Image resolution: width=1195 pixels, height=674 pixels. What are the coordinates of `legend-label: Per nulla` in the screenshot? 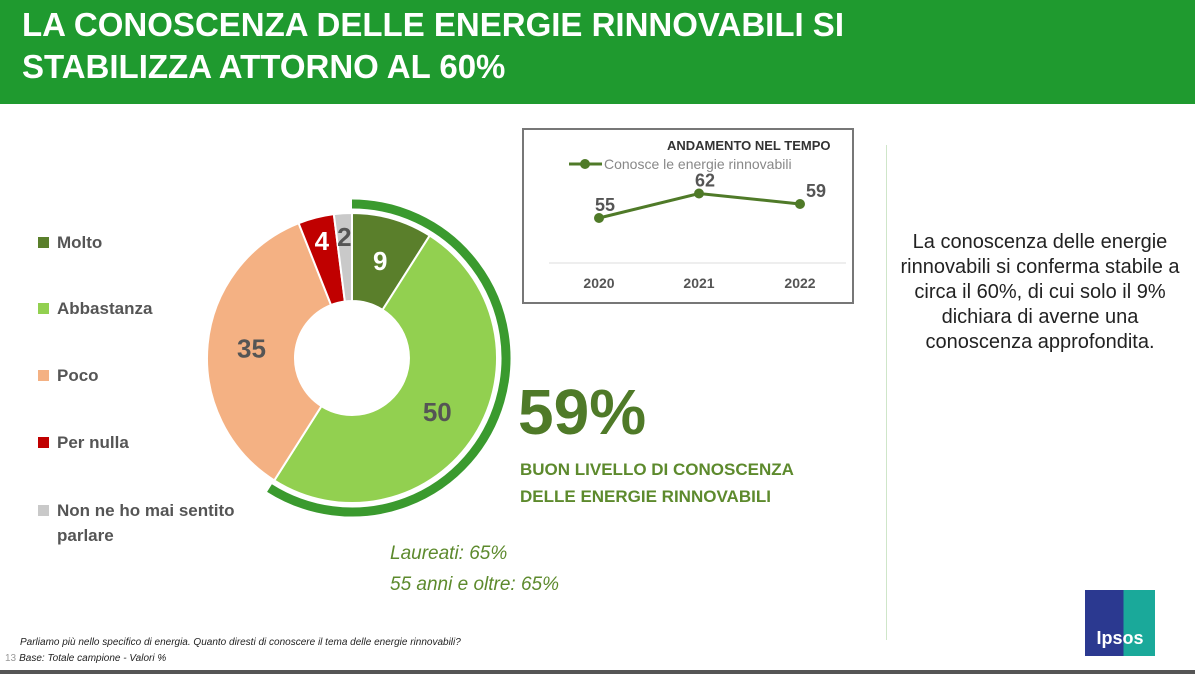 It's located at (93, 442).